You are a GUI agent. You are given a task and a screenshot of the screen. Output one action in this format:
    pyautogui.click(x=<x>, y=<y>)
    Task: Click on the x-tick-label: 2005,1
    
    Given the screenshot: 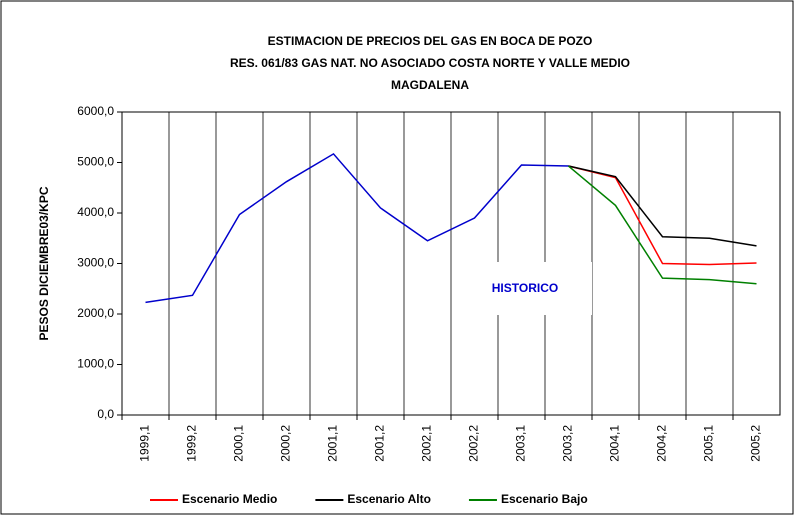 What is the action you would take?
    pyautogui.click(x=709, y=443)
    